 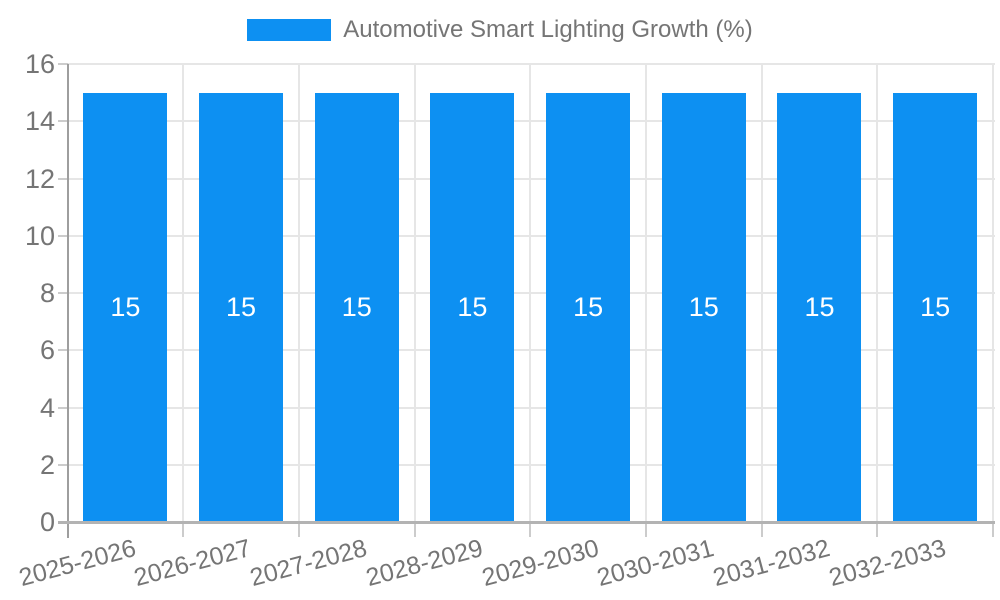 What do you see at coordinates (771, 563) in the screenshot?
I see `x-axis-tick-label: 2031-2032` at bounding box center [771, 563].